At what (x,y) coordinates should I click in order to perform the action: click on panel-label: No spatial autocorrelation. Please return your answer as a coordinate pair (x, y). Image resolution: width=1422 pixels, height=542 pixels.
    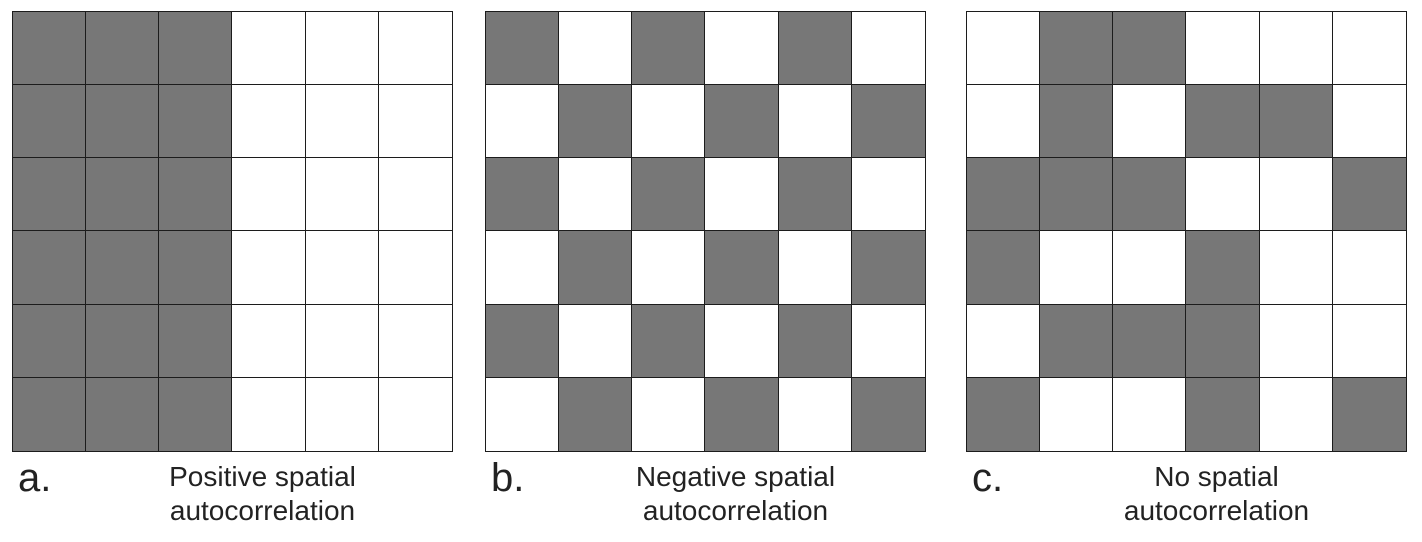
    Looking at the image, I should click on (1216, 494).